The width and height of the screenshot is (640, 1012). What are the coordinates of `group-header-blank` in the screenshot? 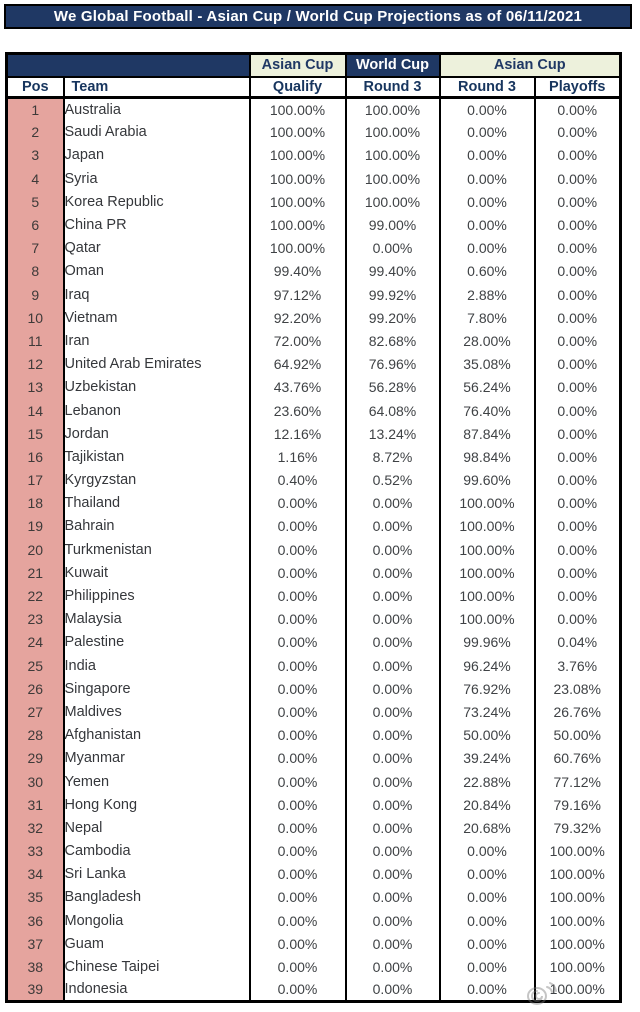 It's located at (128, 65).